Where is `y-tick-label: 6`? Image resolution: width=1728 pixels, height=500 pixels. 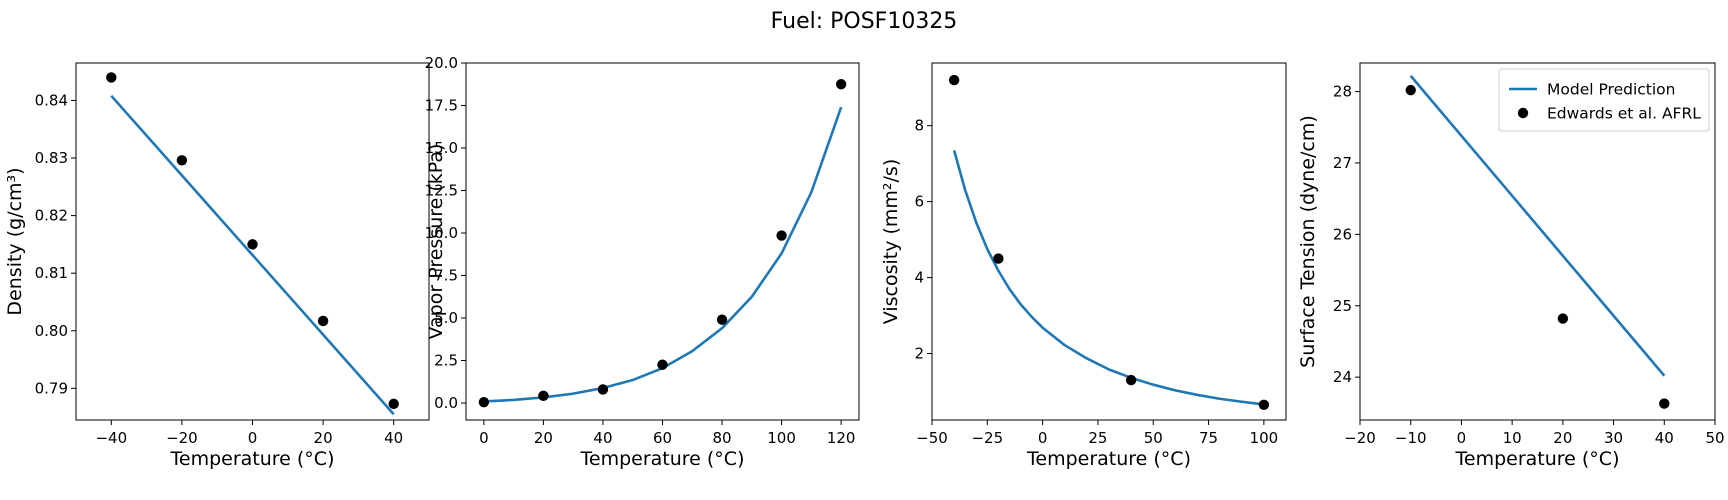
y-tick-label: 6 is located at coordinates (919, 202).